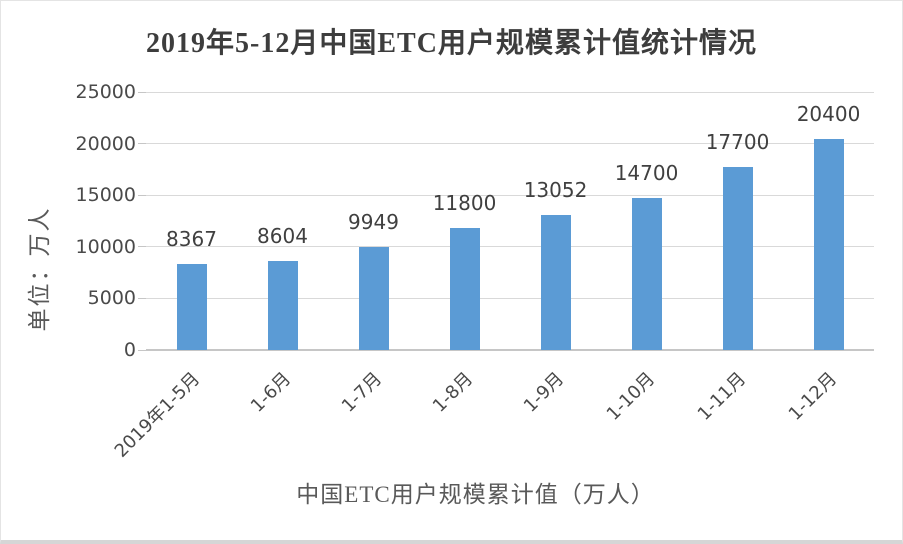 The width and height of the screenshot is (903, 544). I want to click on bar-1-8月, so click(464, 289).